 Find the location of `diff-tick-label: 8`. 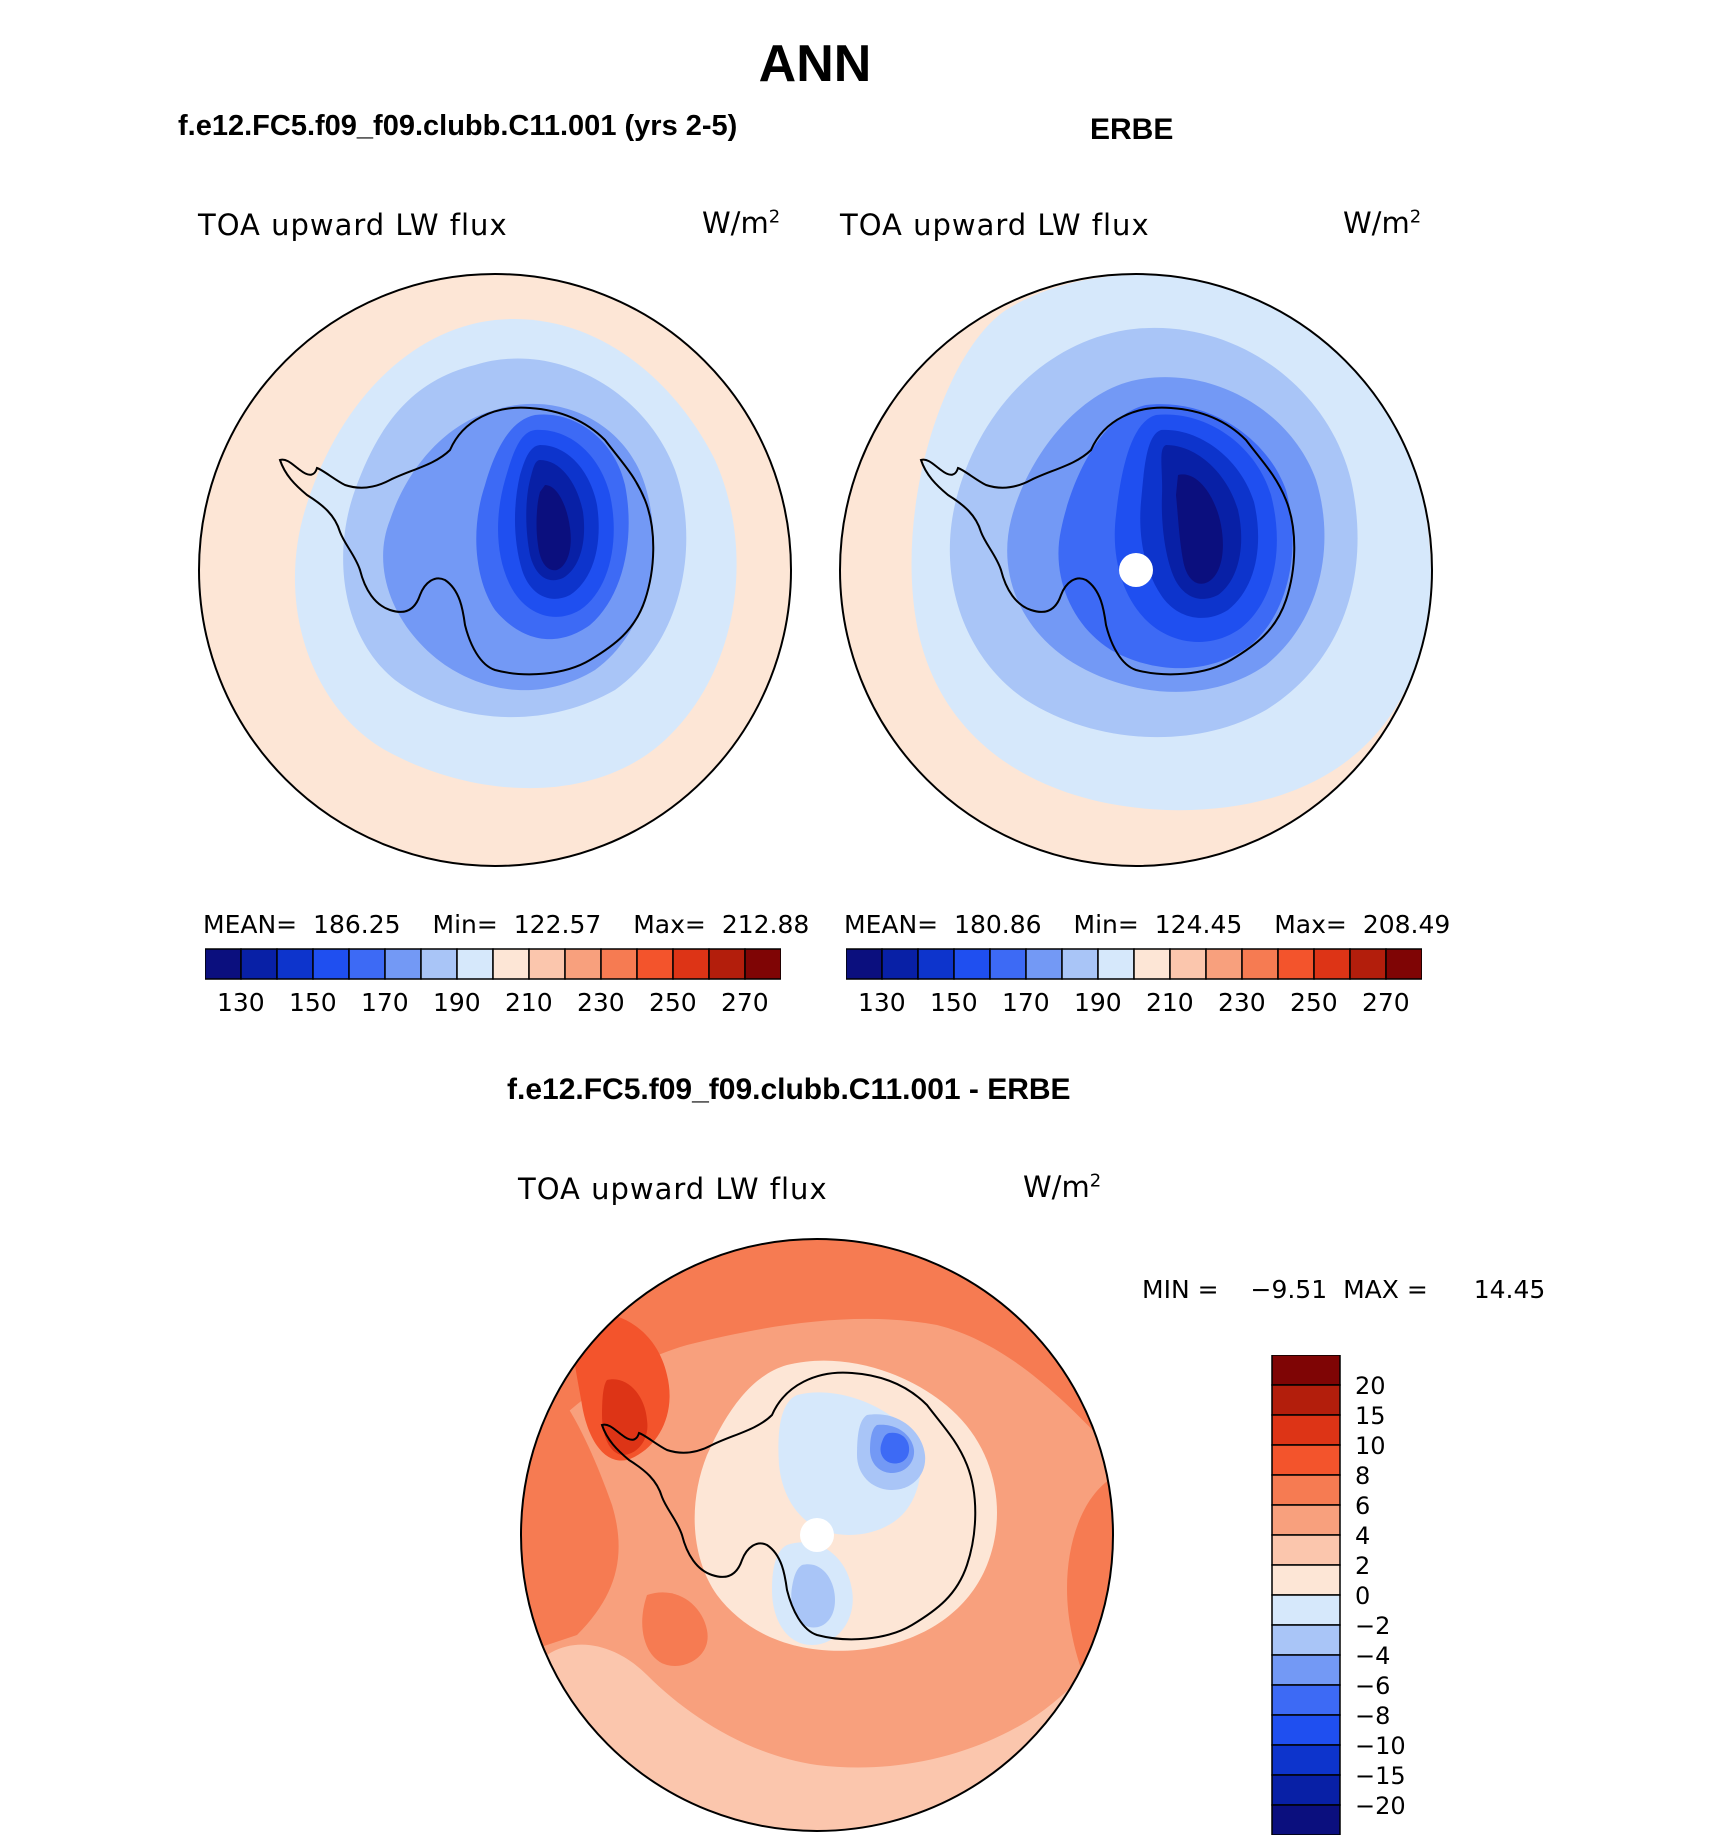

diff-tick-label: 8 is located at coordinates (1363, 1476).